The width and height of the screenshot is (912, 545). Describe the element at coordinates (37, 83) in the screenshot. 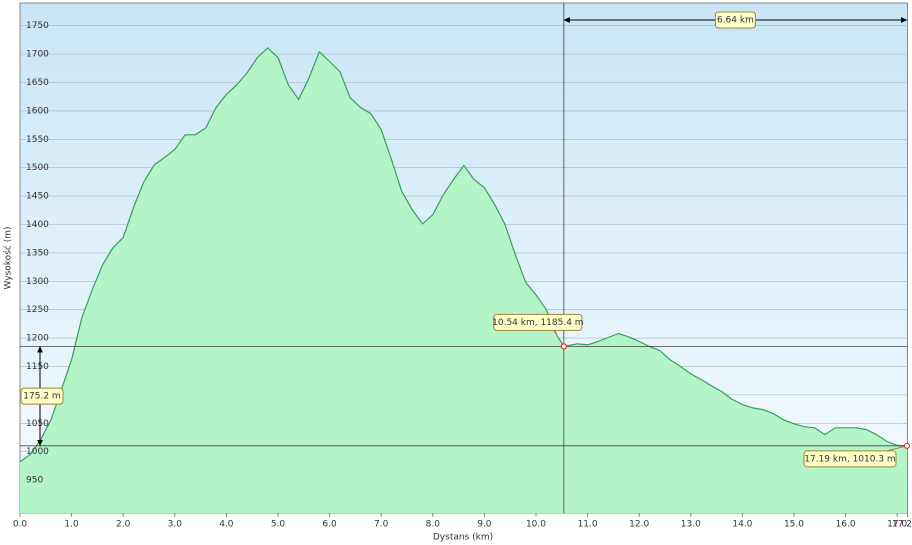

I see `y-tick-label: 1650` at that location.